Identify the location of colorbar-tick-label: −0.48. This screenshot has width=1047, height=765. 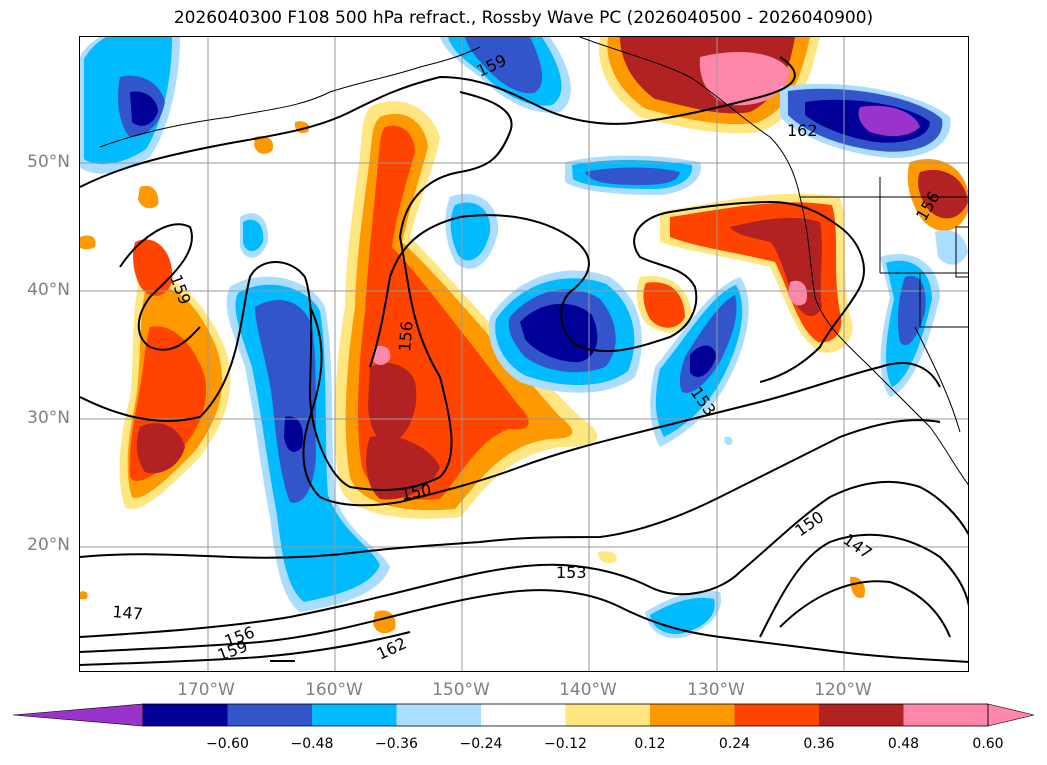
(312, 744).